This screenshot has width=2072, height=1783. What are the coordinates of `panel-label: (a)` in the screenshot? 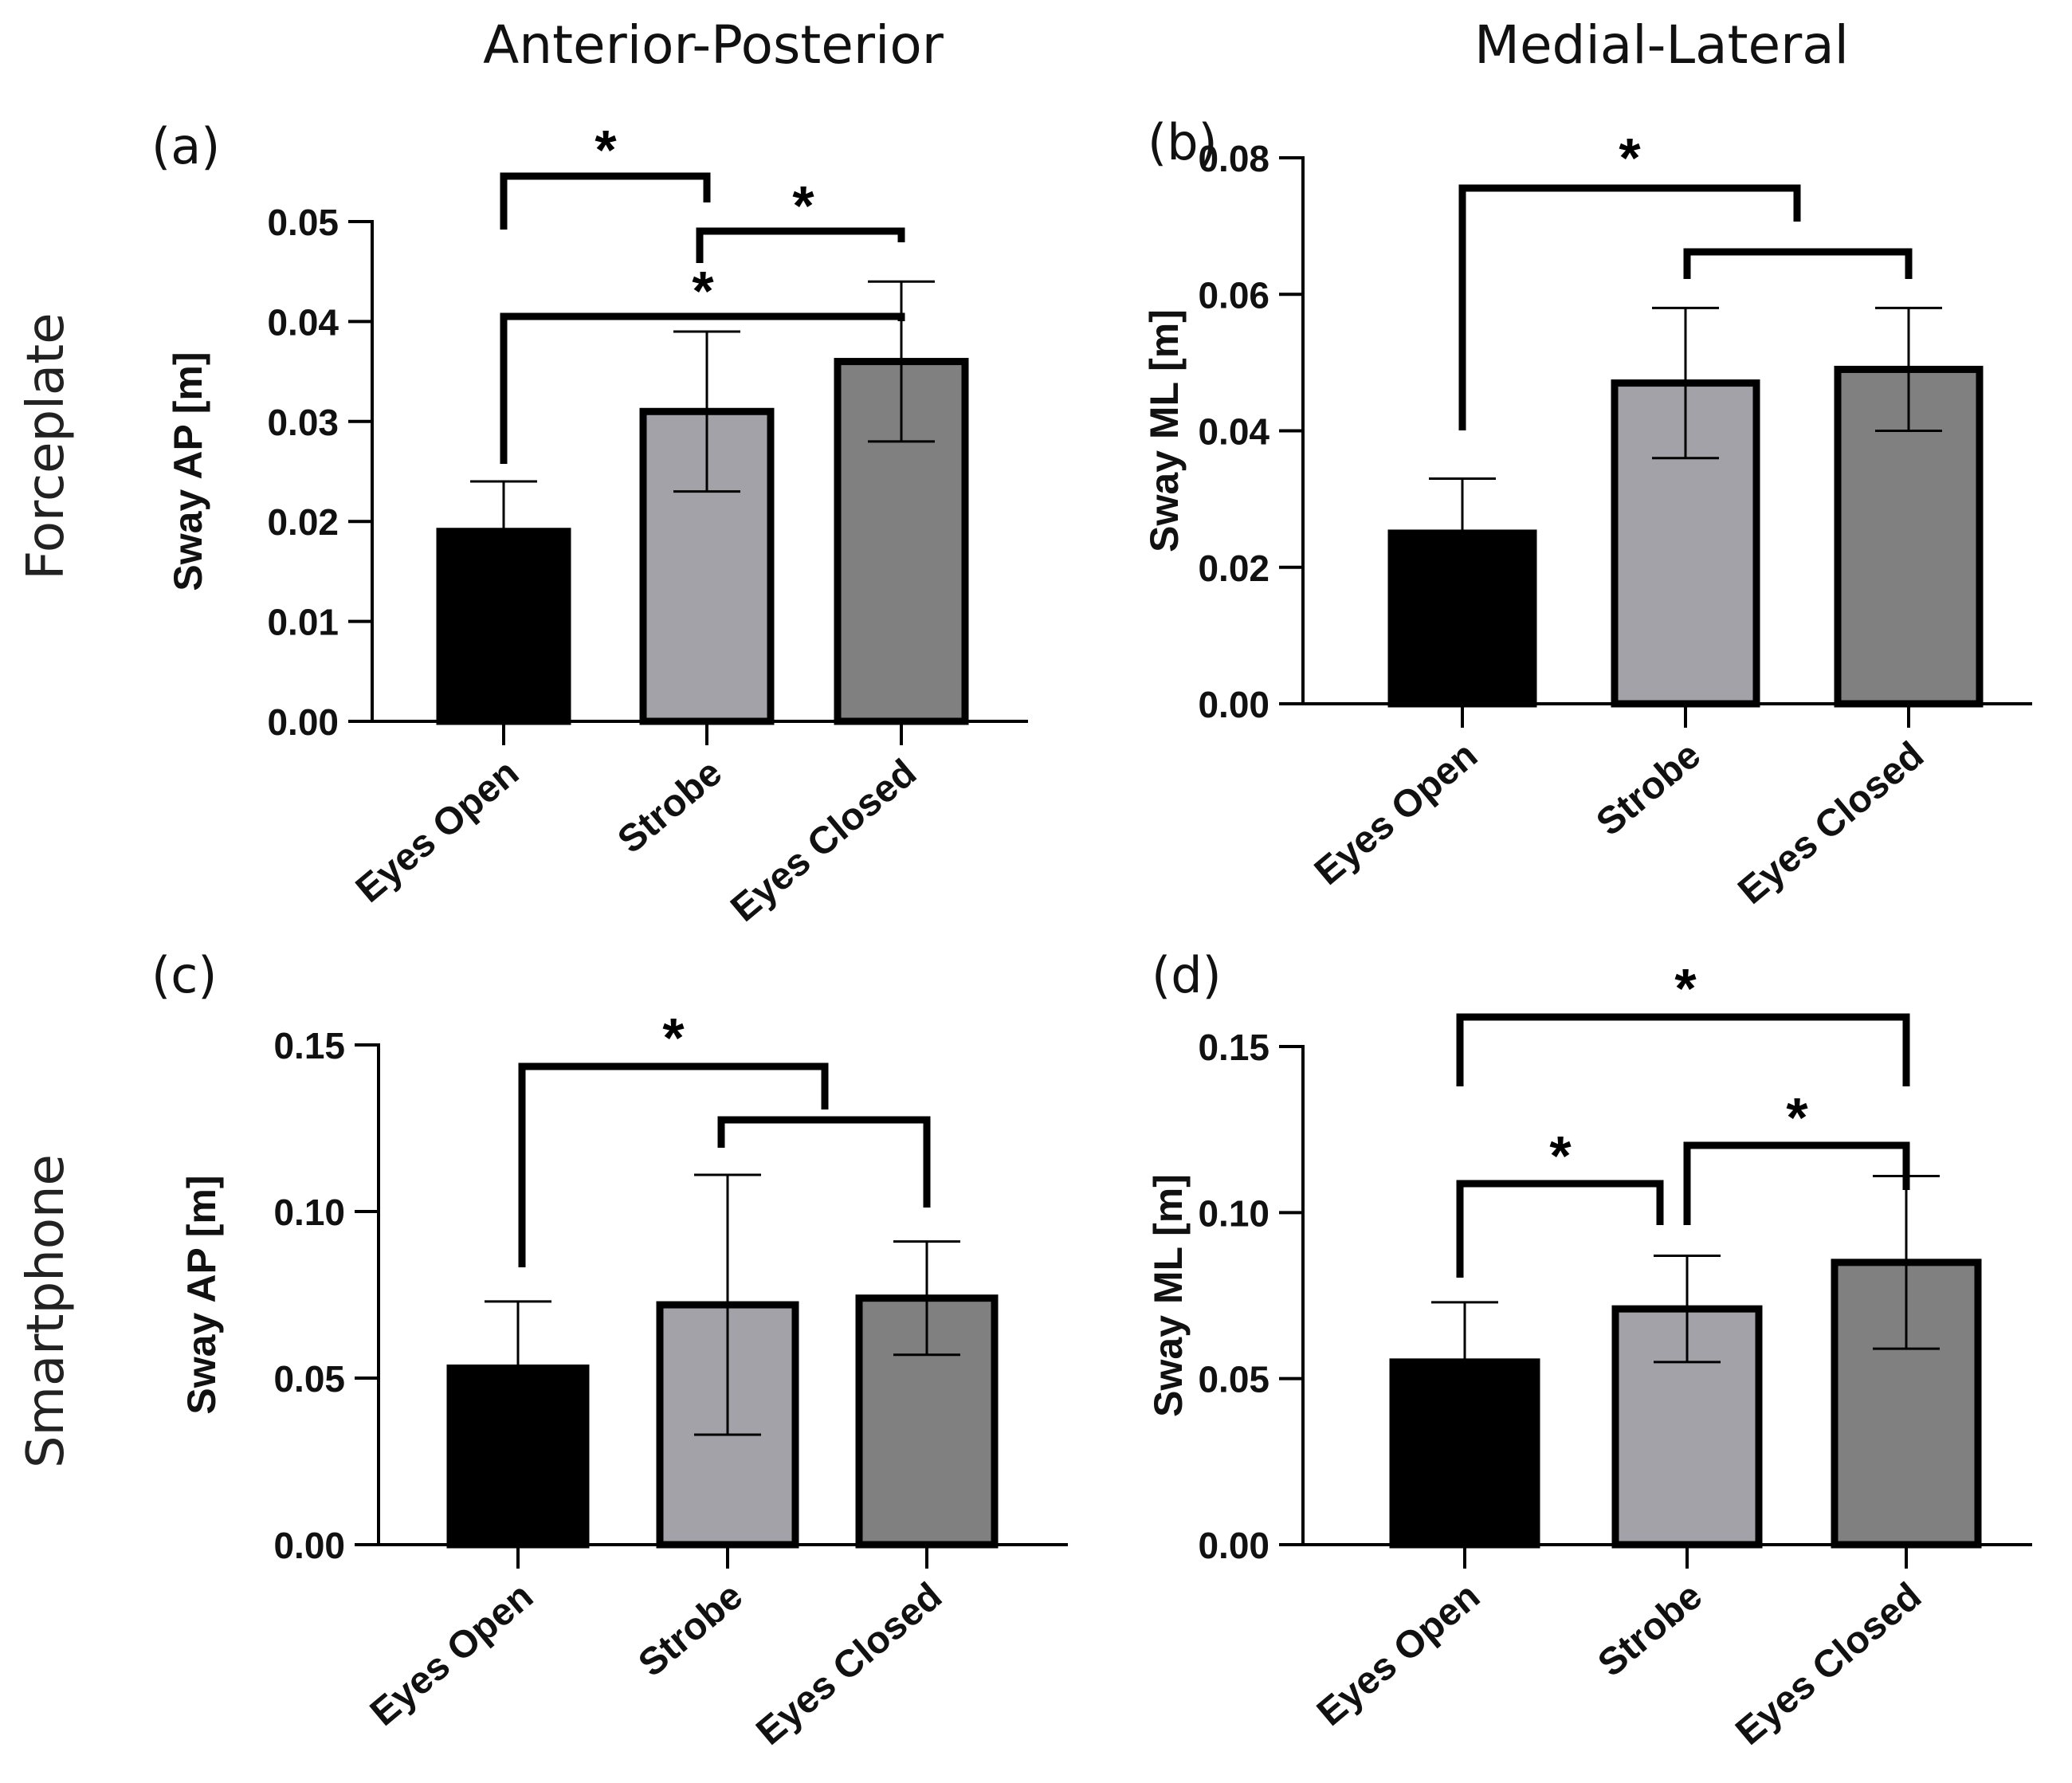 It's located at (185, 146).